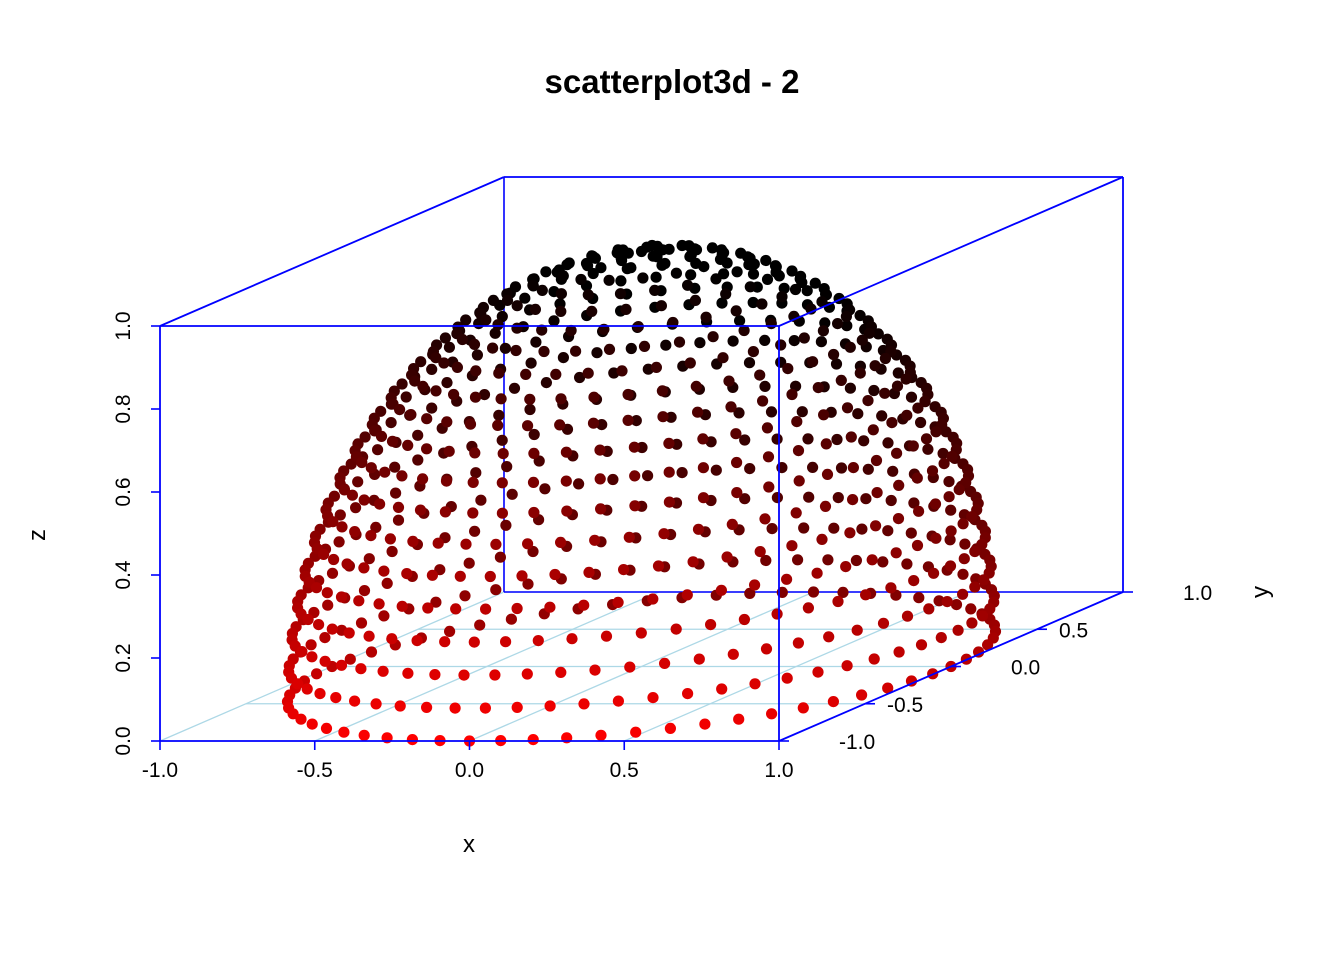 This screenshot has height=960, width=1344. Describe the element at coordinates (469, 770) in the screenshot. I see `x-tick-label: 0.0` at that location.